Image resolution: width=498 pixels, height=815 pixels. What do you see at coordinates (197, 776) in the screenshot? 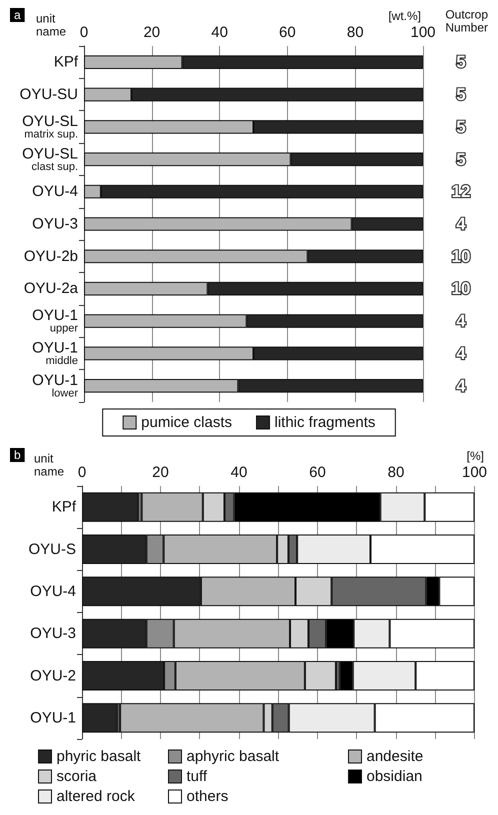
I see `legend-label: tuff` at bounding box center [197, 776].